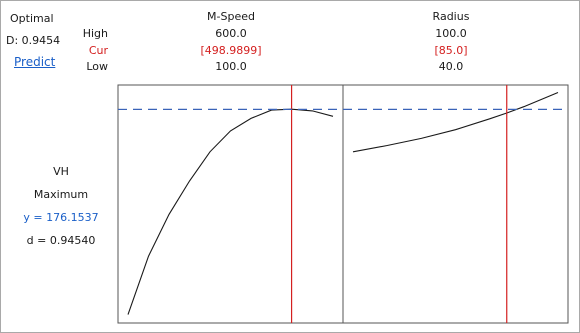 This screenshot has height=333, width=580. What do you see at coordinates (231, 50) in the screenshot?
I see `factor-cur-m-speed: [498.9899]` at bounding box center [231, 50].